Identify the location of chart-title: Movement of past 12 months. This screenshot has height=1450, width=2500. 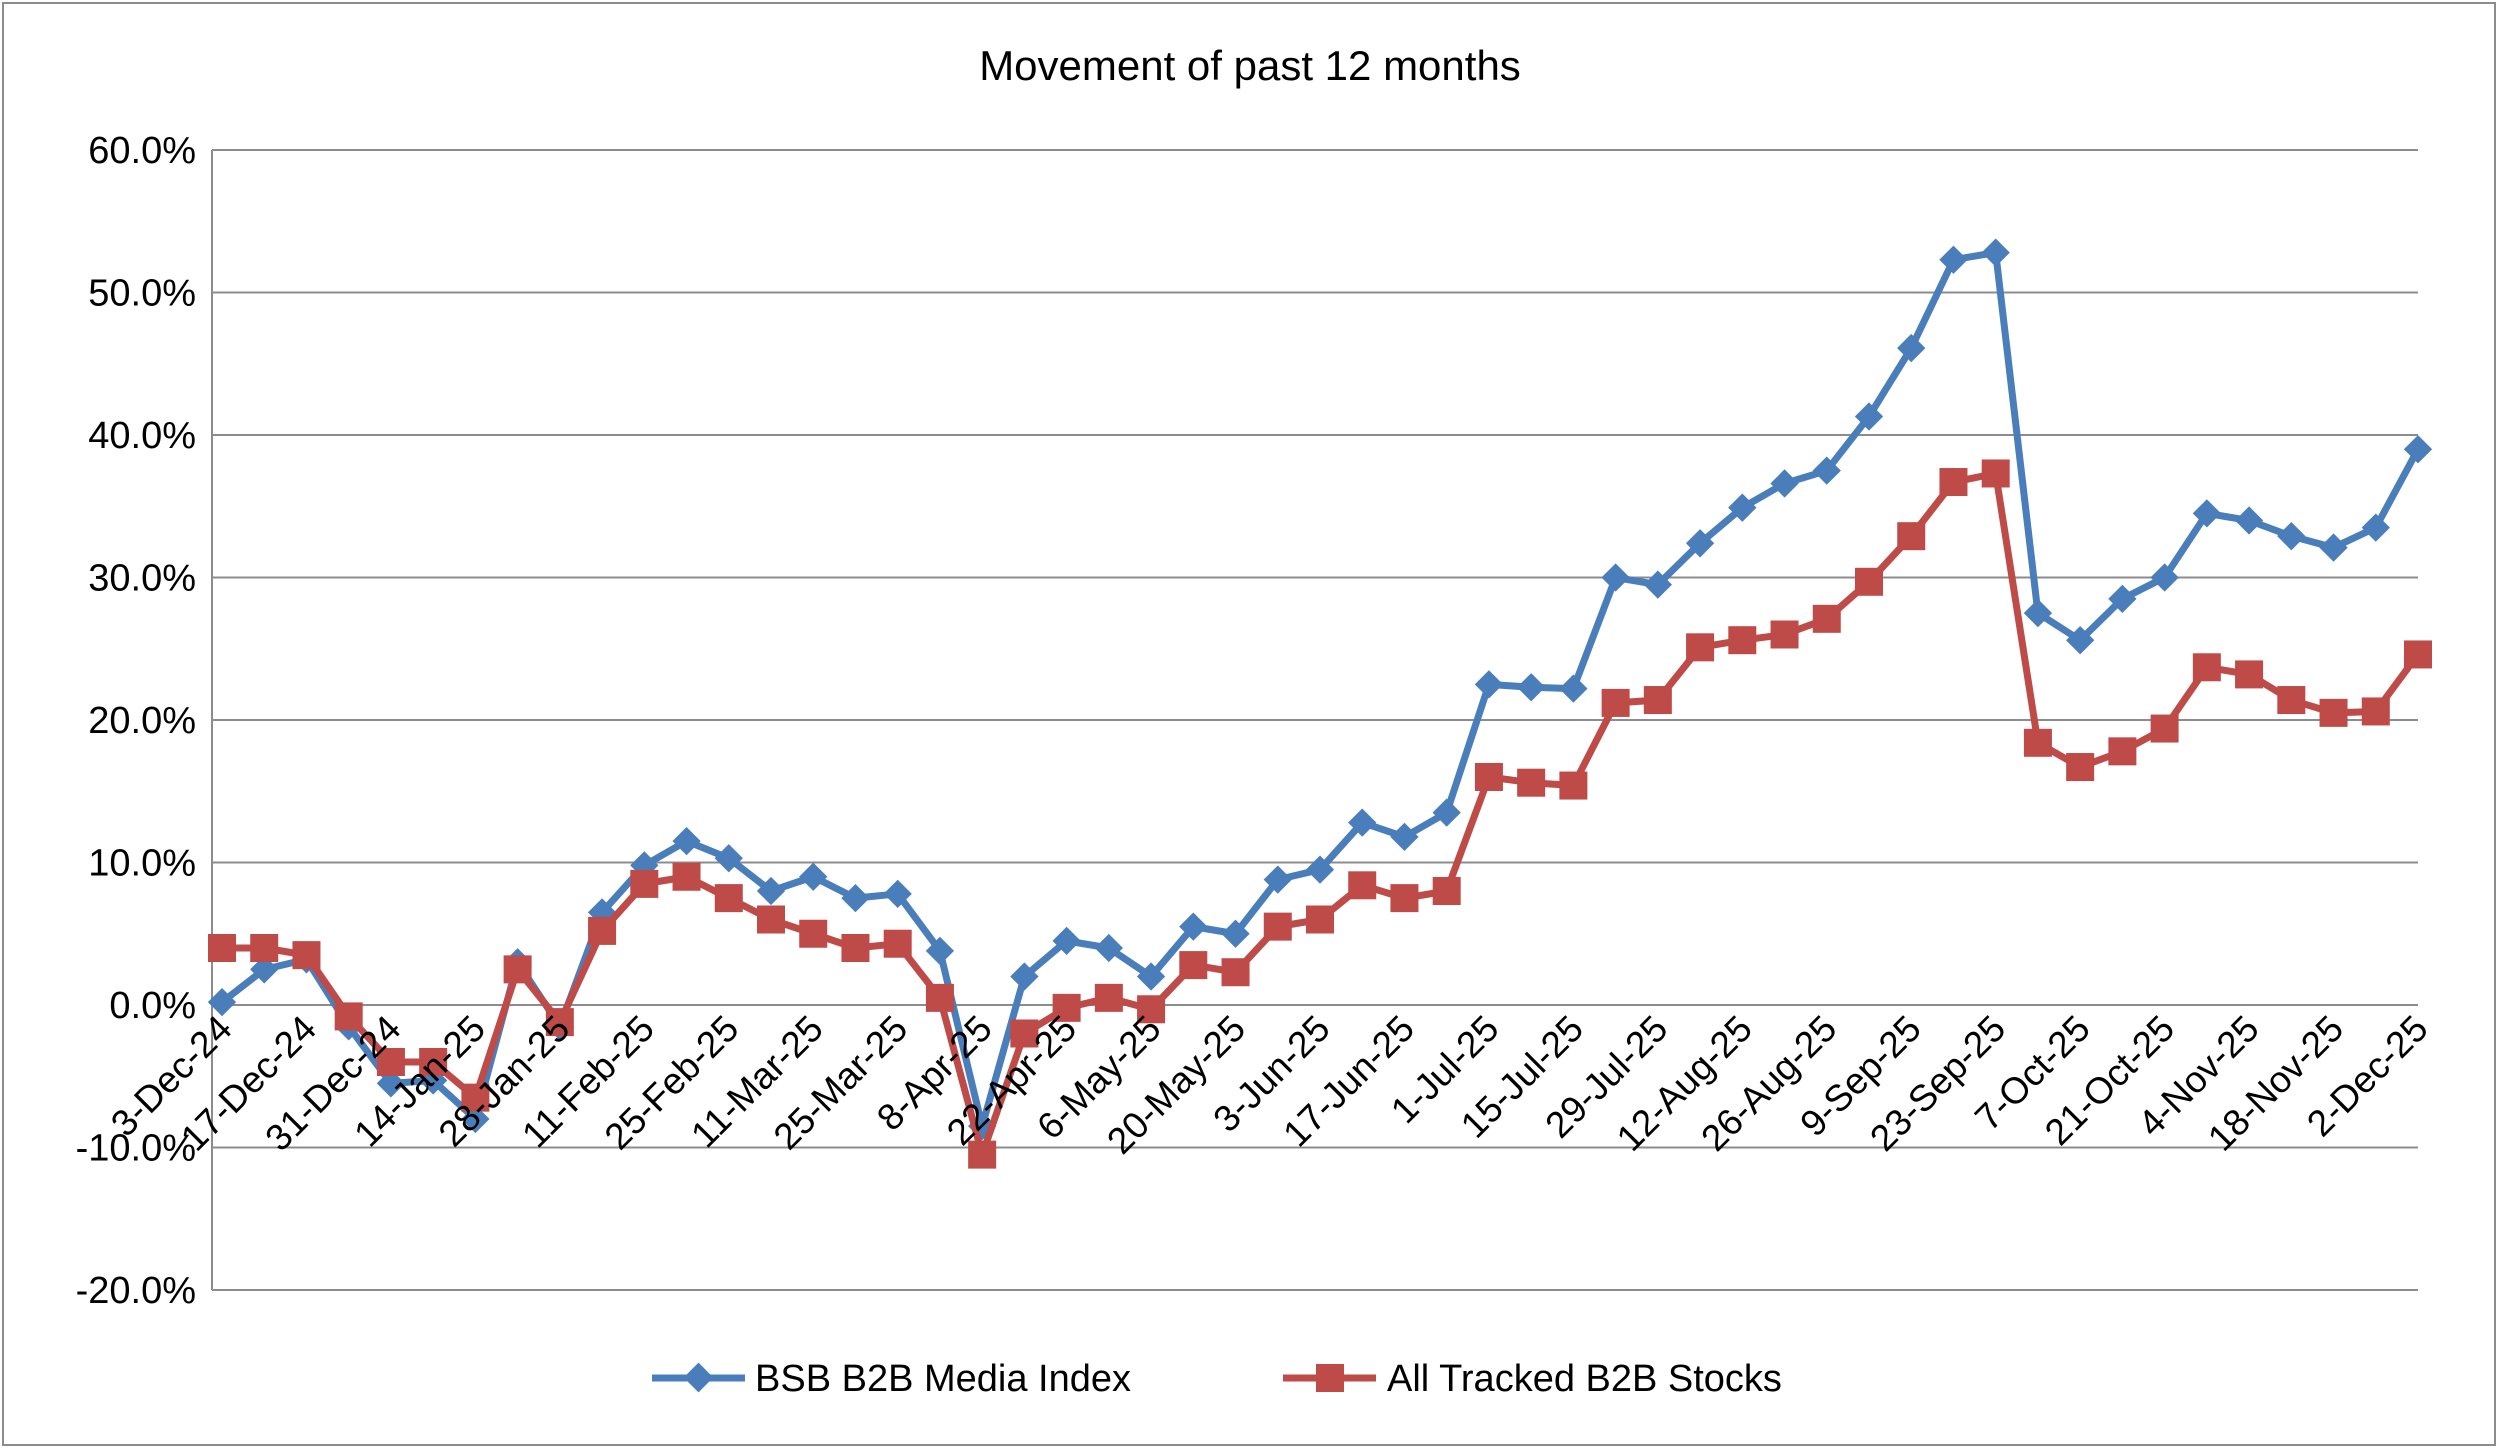
(1250, 65).